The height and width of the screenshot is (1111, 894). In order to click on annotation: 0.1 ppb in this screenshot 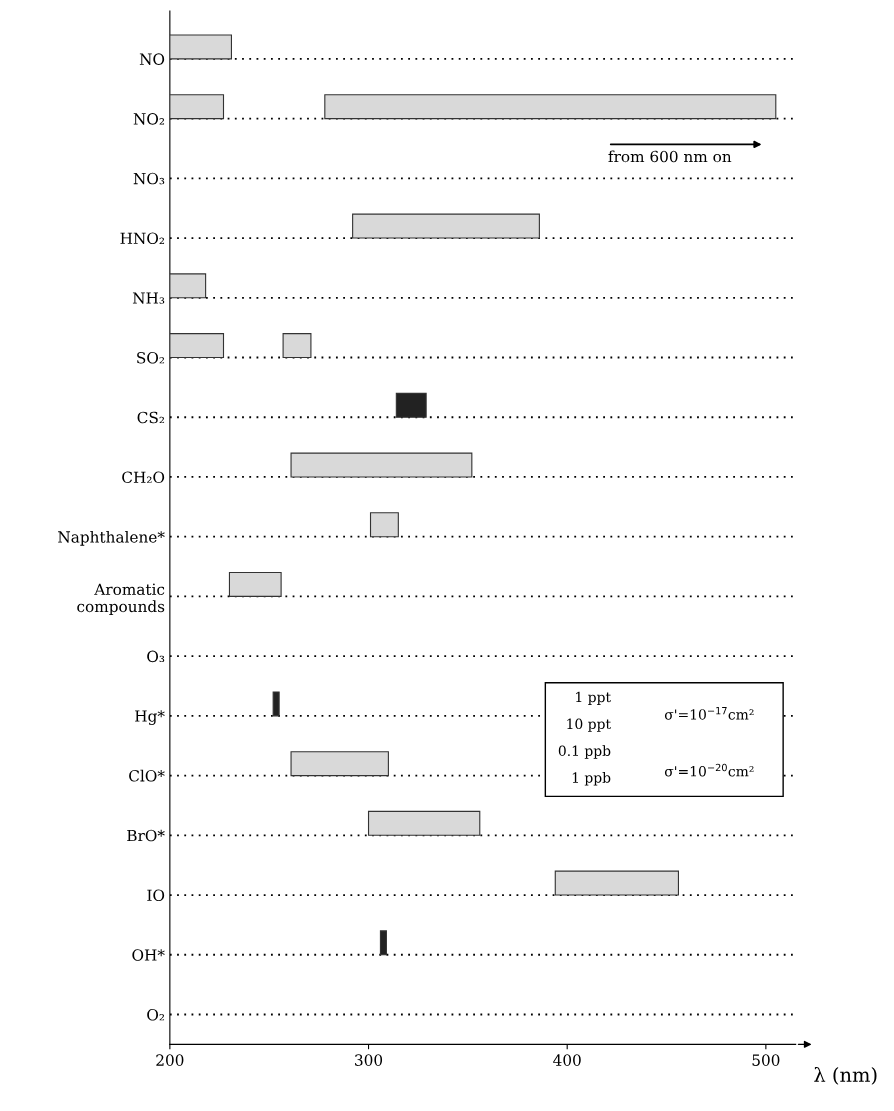, I will do `click(584, 752)`.